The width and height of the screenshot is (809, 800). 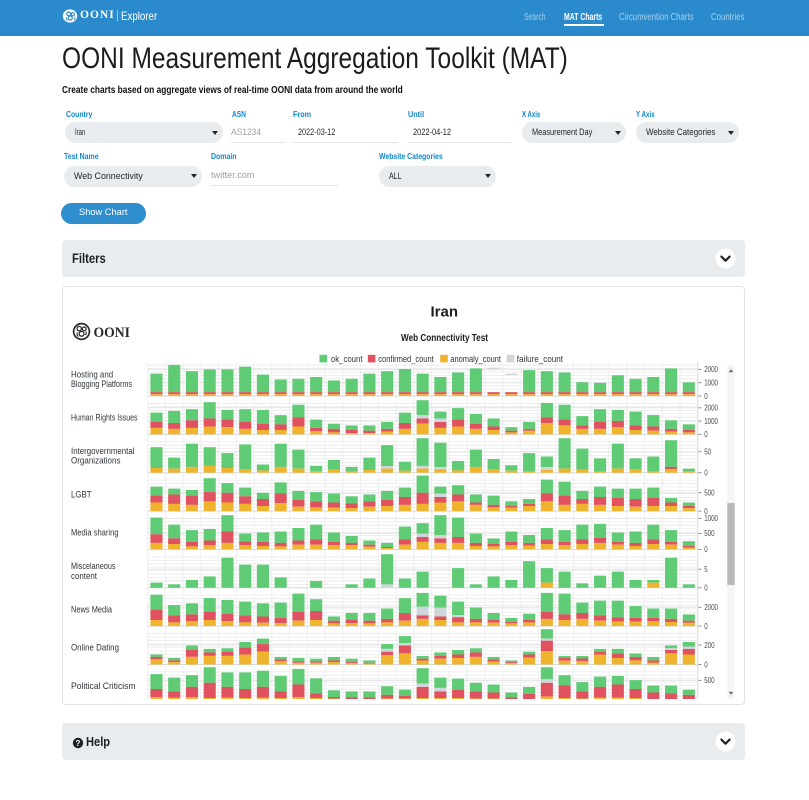 What do you see at coordinates (101, 384) in the screenshot?
I see `svg-text: Blogging Platforms` at bounding box center [101, 384].